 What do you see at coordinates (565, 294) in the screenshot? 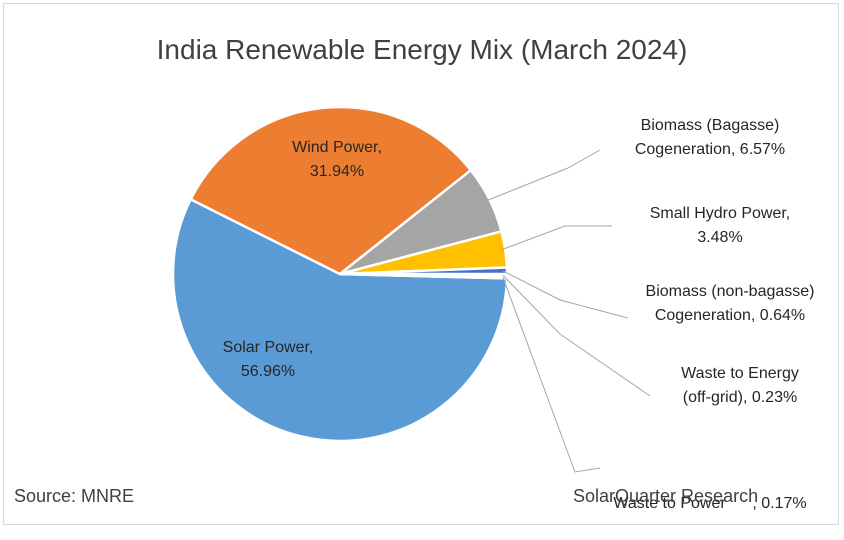
I see `leader-line-biomass-non-bagasse-cogeneration` at bounding box center [565, 294].